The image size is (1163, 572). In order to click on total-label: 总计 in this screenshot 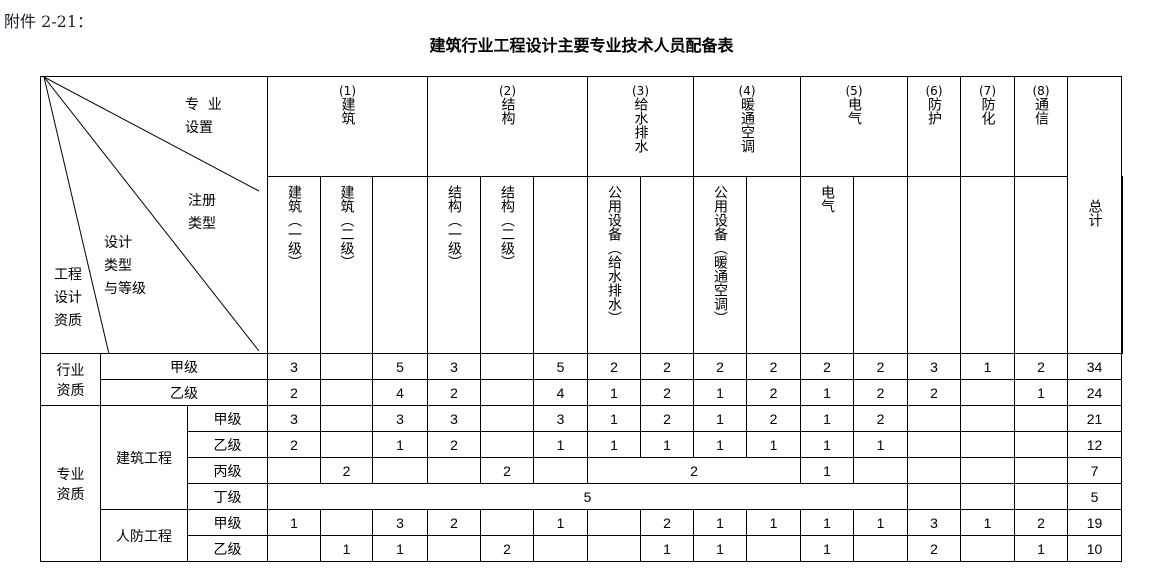, I will do `click(1094, 213)`.